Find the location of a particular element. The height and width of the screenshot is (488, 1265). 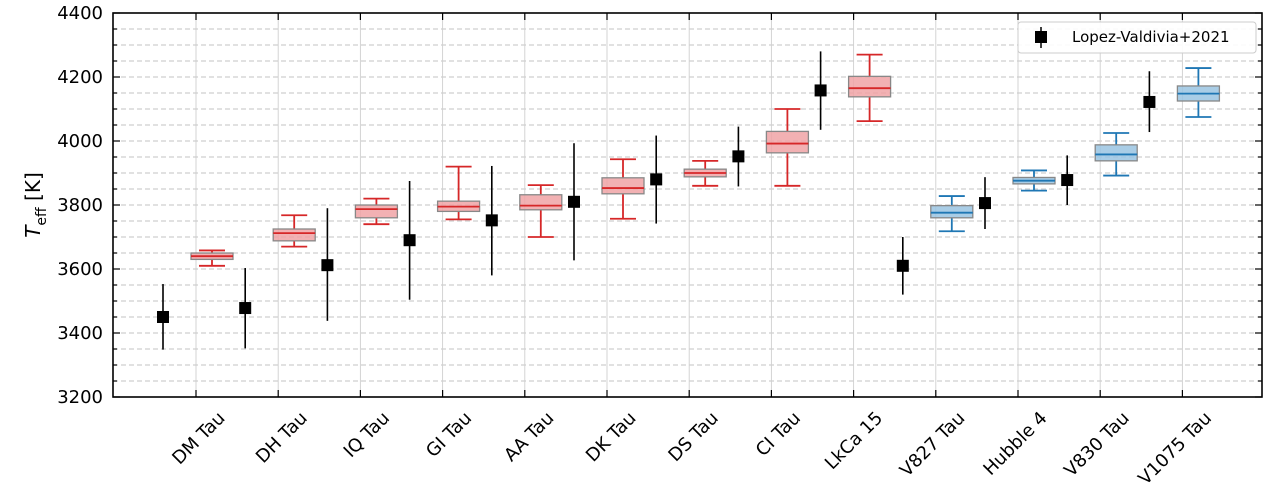

x-tick-label: V830 Tau is located at coordinates (1096, 444).